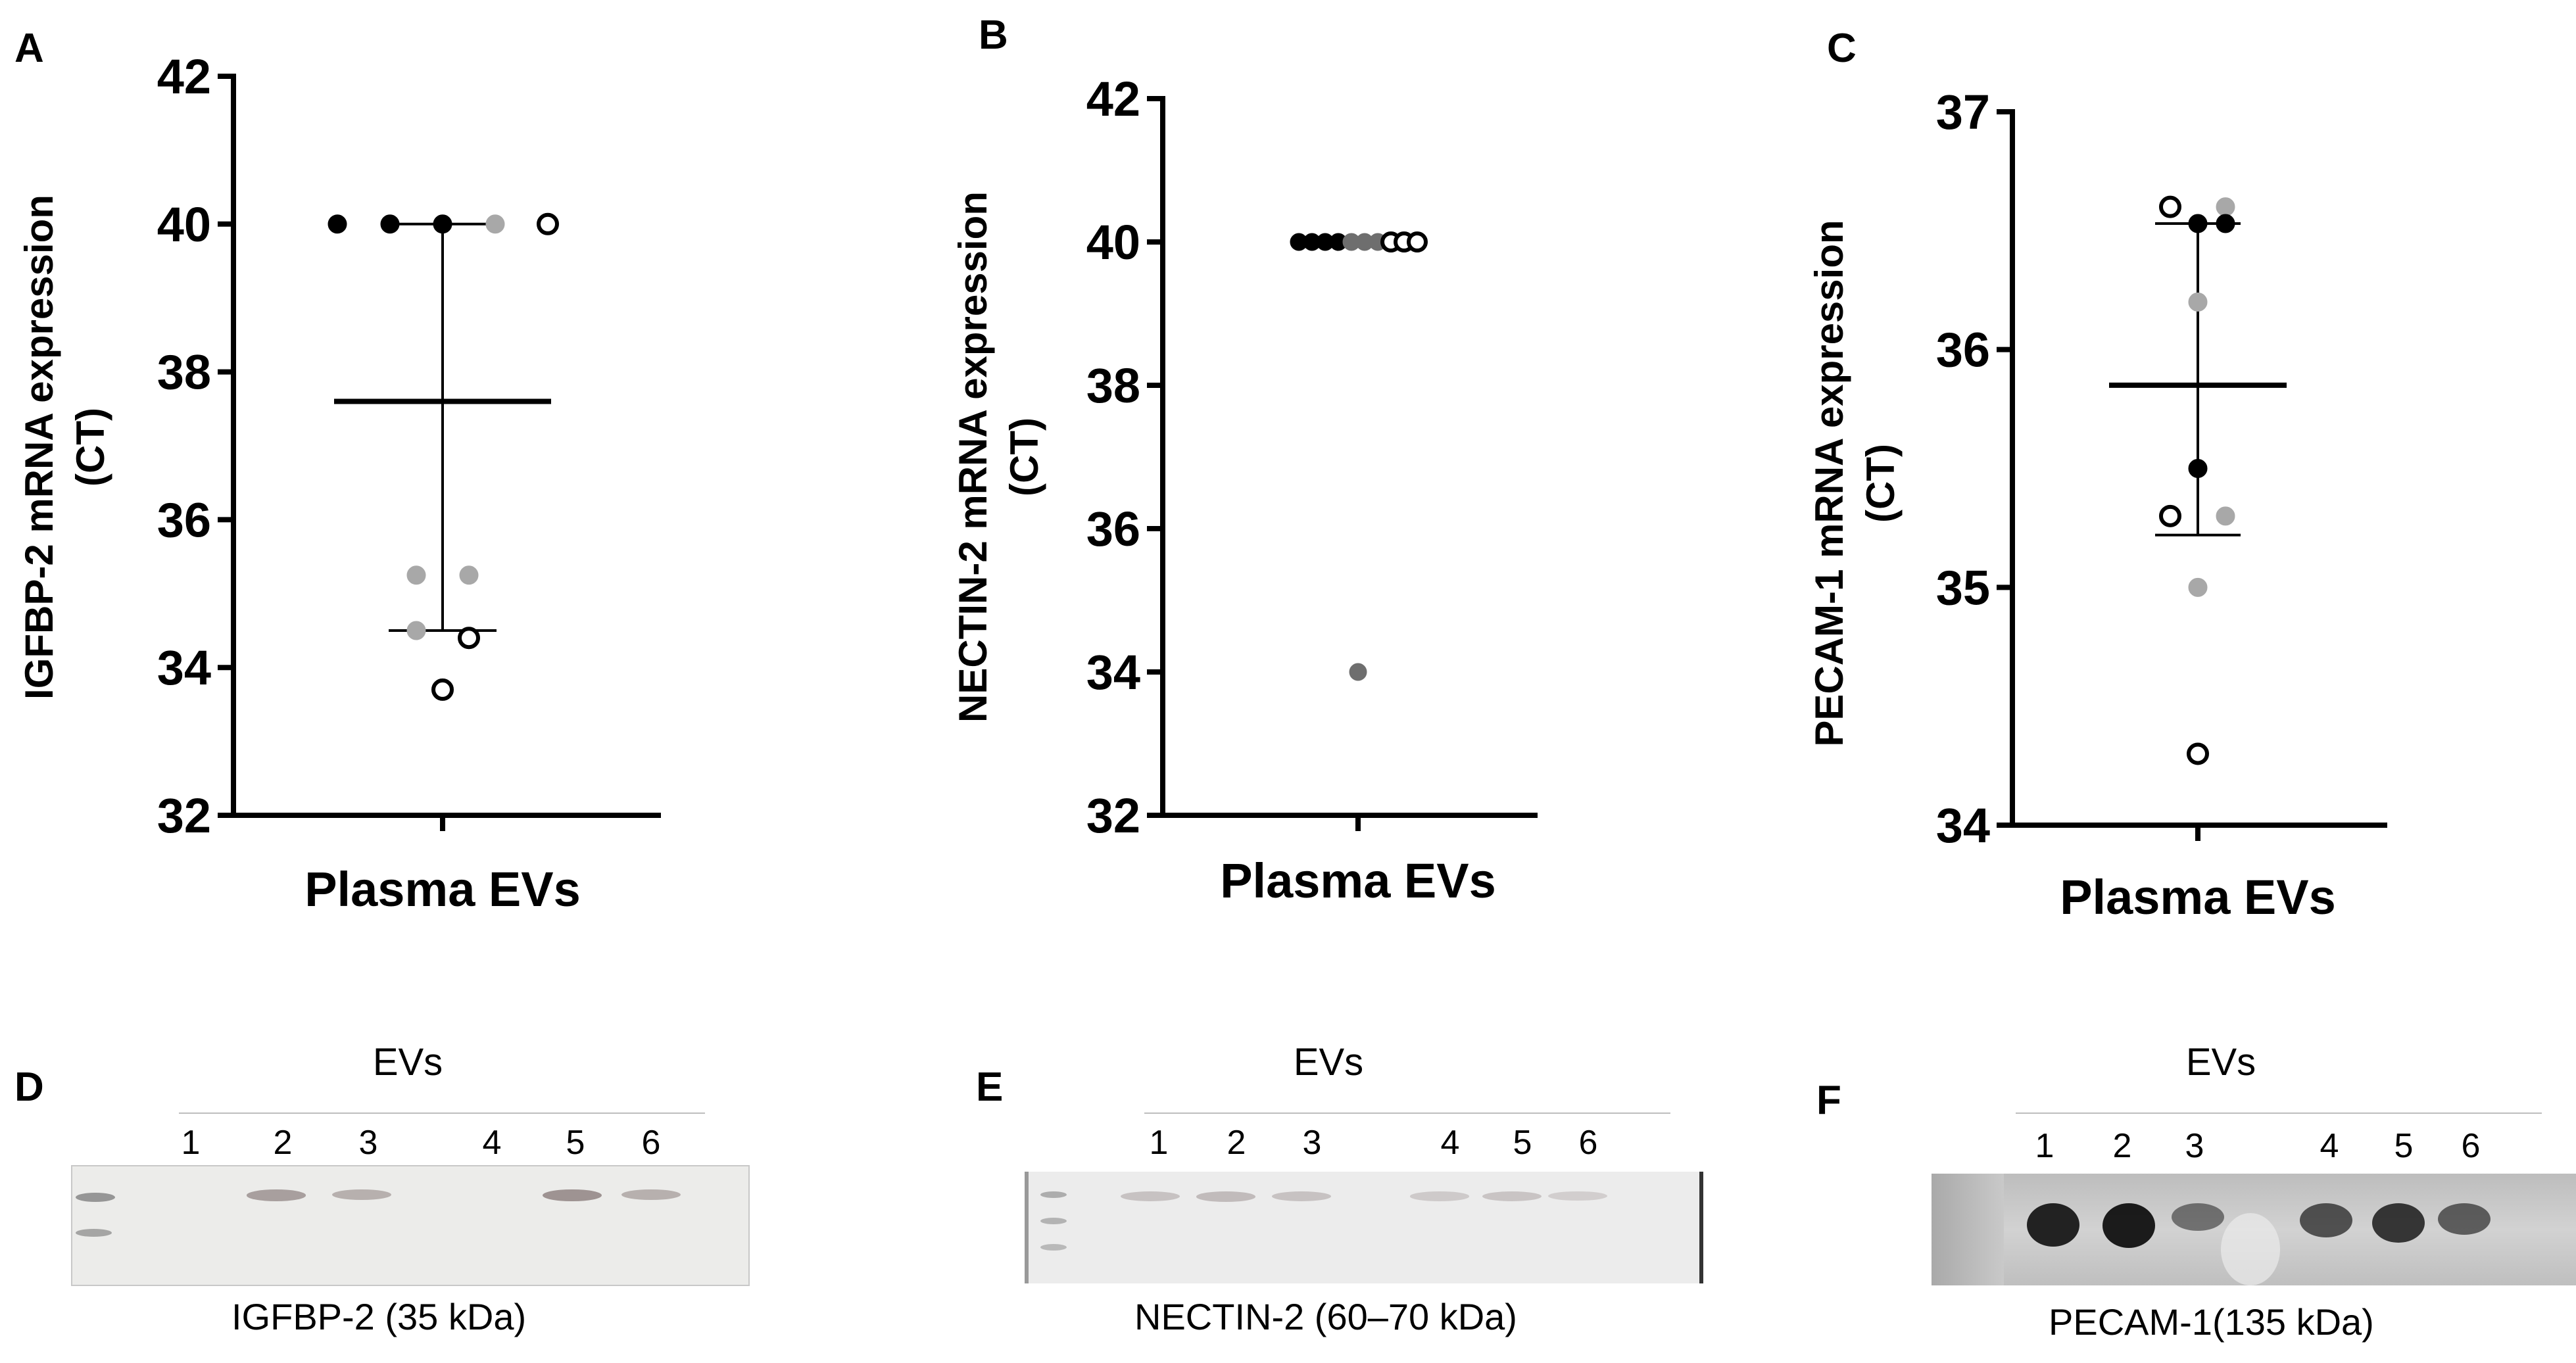 Image resolution: width=2576 pixels, height=1363 pixels. Describe the element at coordinates (29, 48) in the screenshot. I see `panel-label-a: A` at that location.